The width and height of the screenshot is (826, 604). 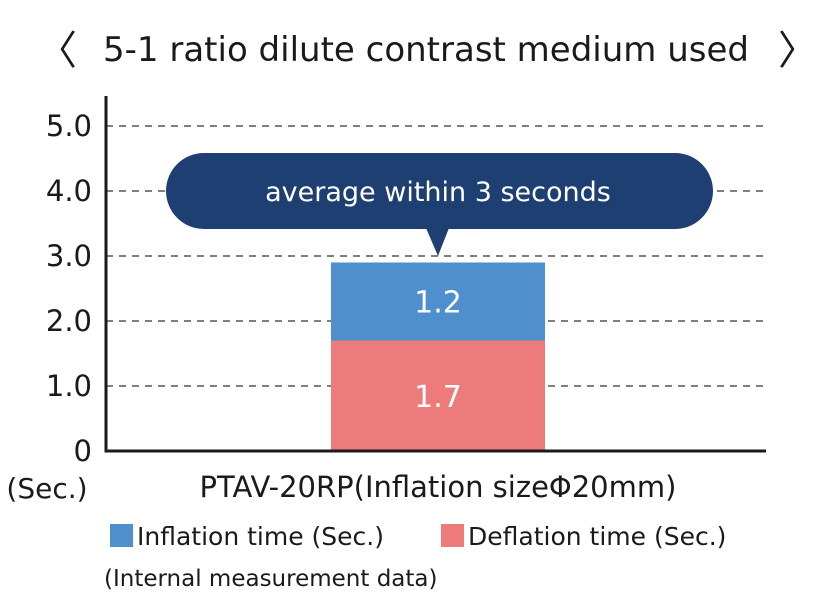 What do you see at coordinates (57, 51) in the screenshot?
I see `title-bracket-left: 〈` at bounding box center [57, 51].